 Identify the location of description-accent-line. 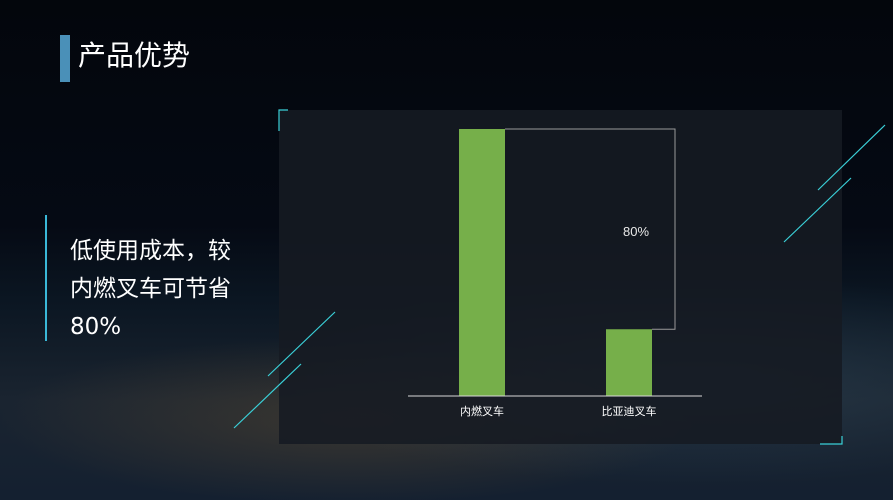
(46, 278).